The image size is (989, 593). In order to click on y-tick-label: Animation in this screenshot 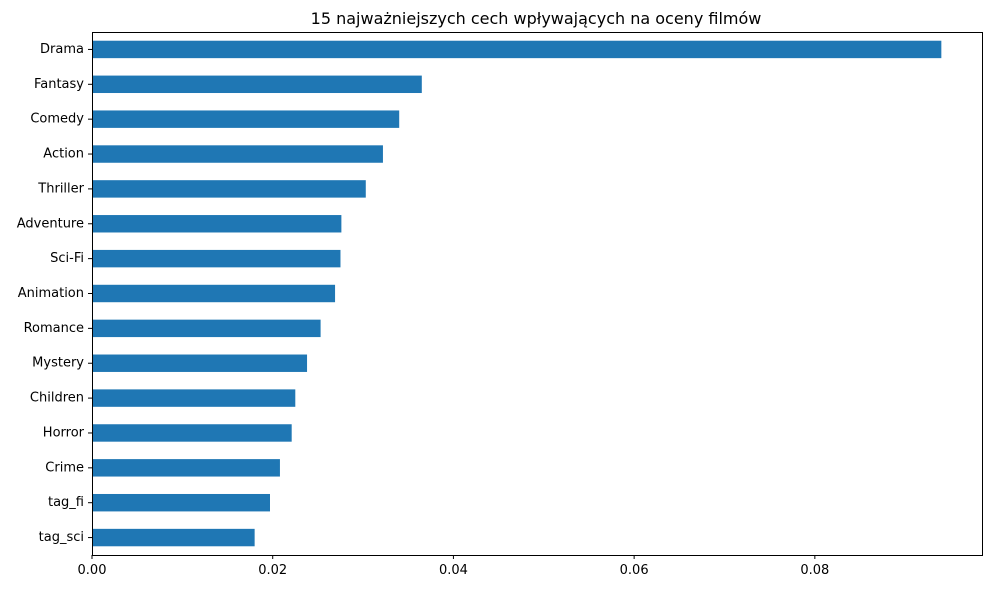, I will do `click(51, 293)`.